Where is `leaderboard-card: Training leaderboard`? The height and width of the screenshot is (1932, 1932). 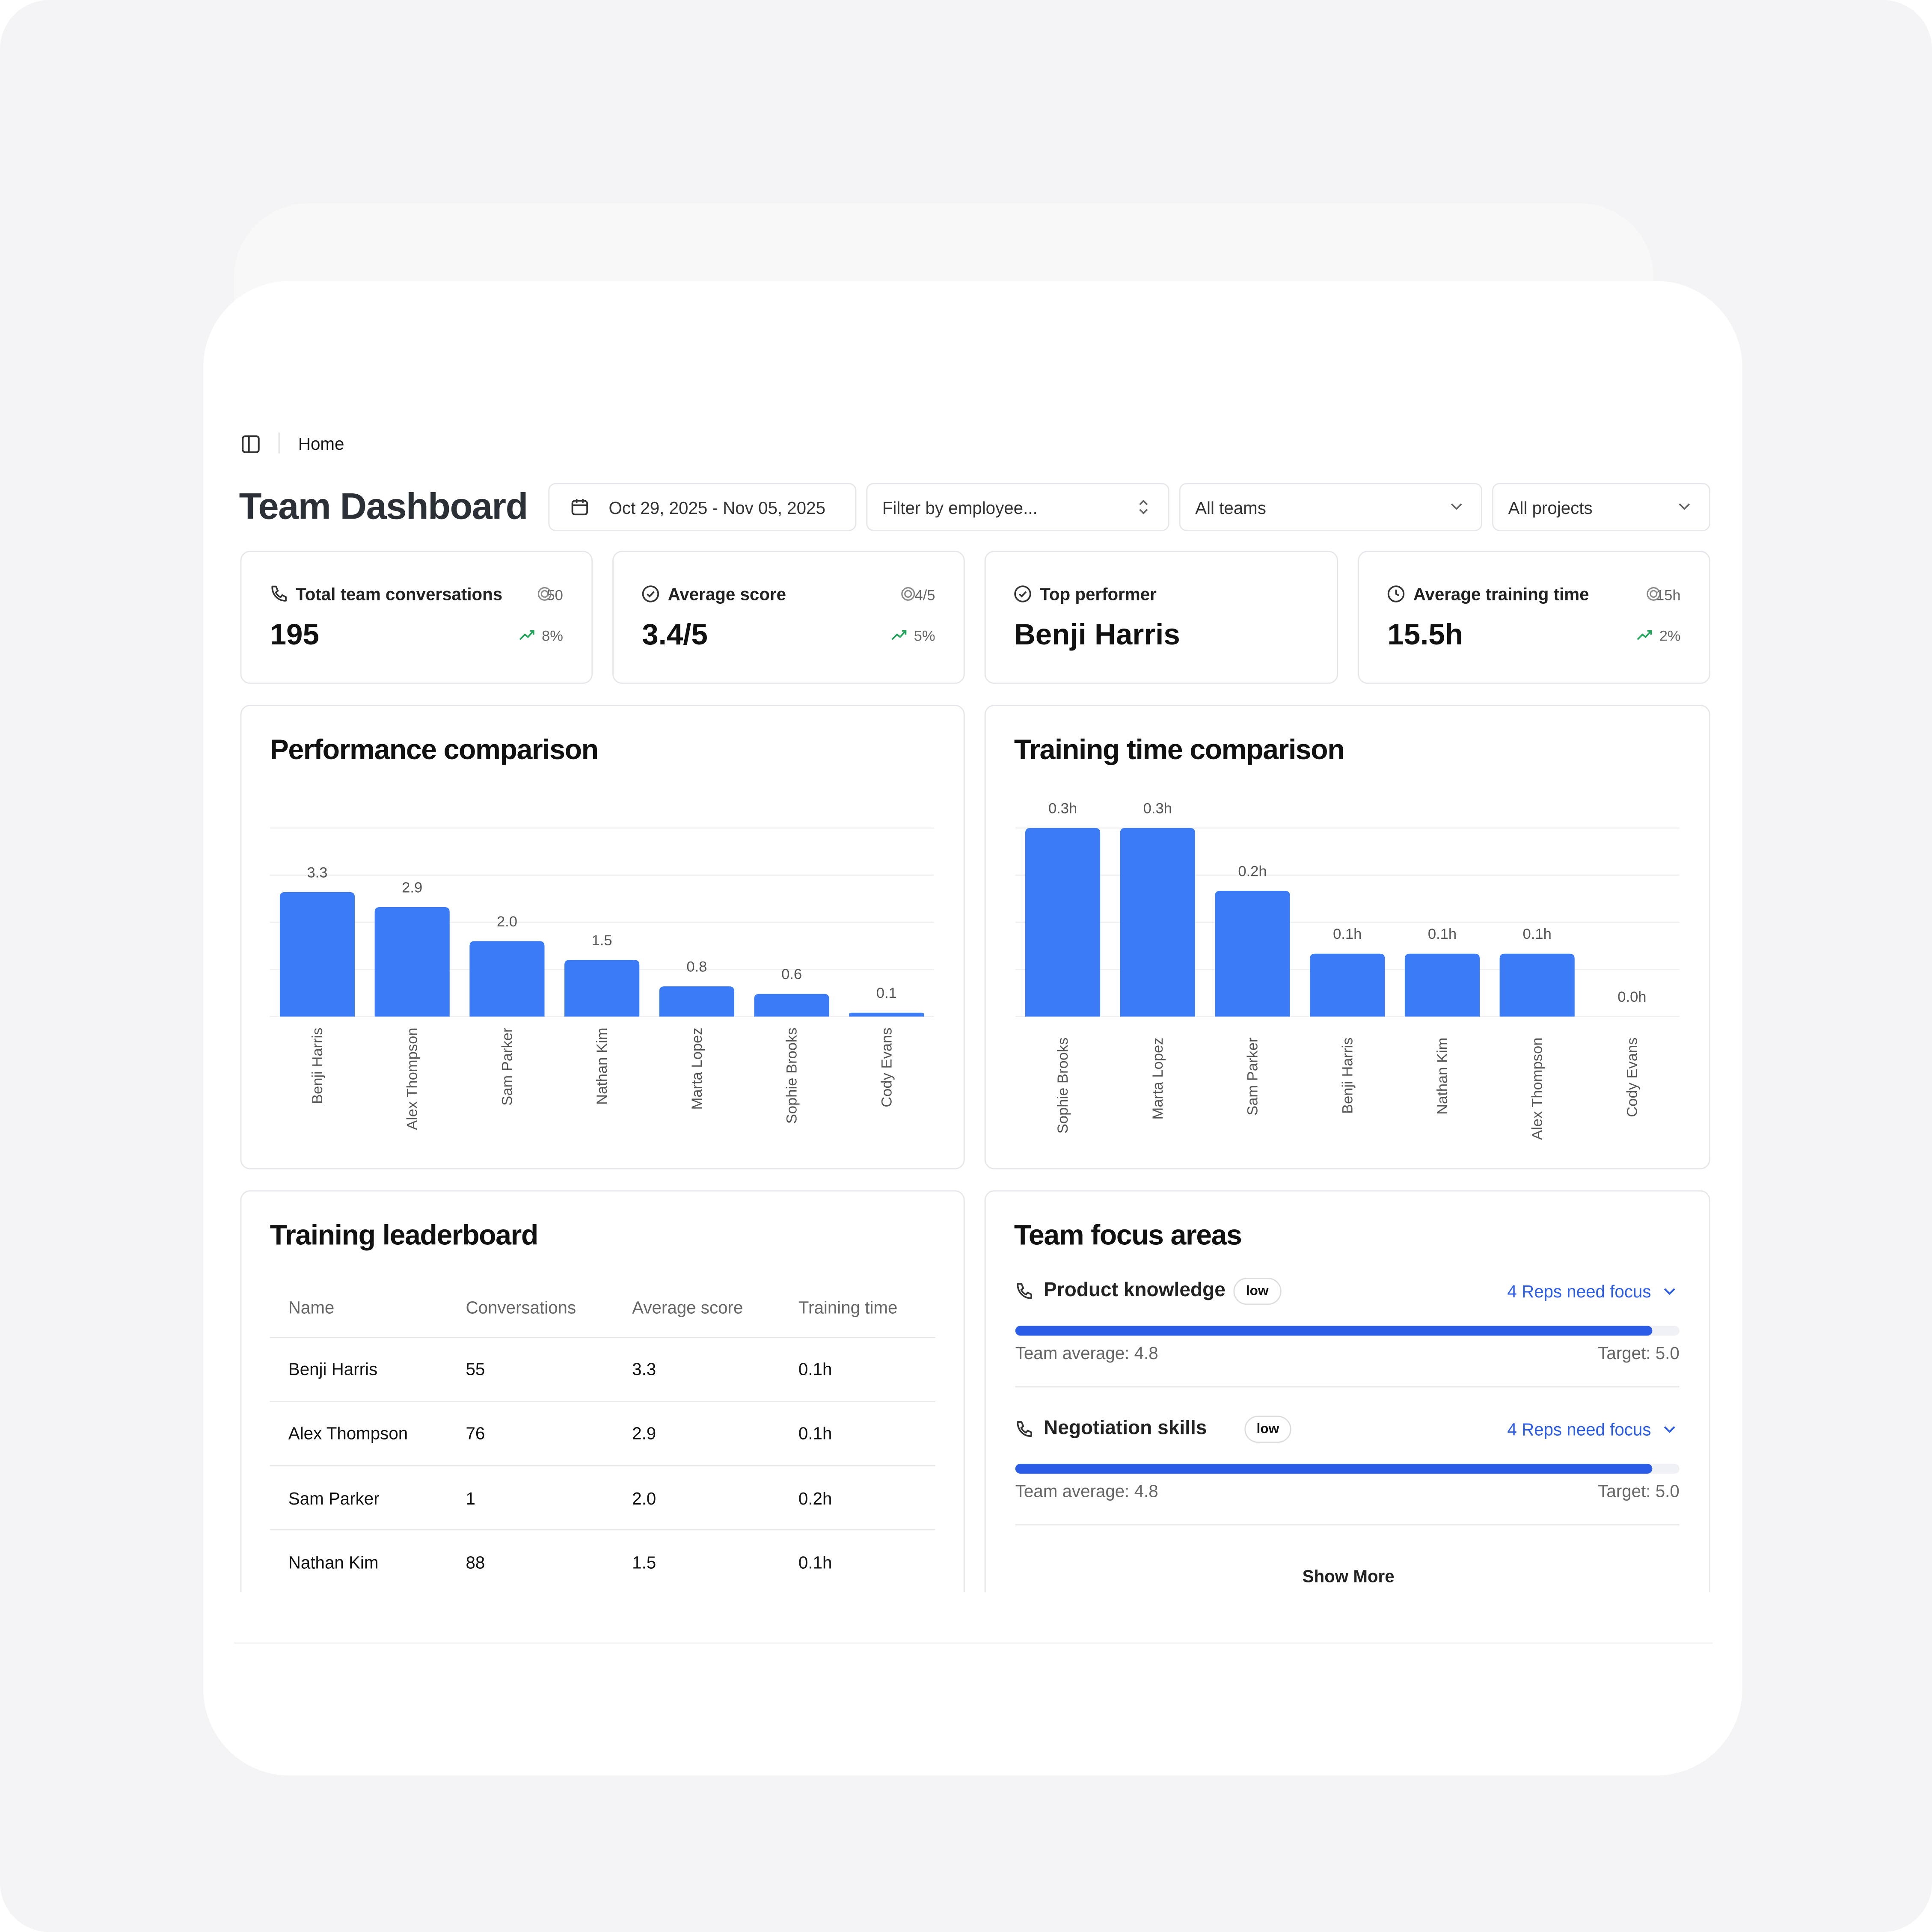
leaderboard-card: Training leaderboard is located at coordinates (602, 1412).